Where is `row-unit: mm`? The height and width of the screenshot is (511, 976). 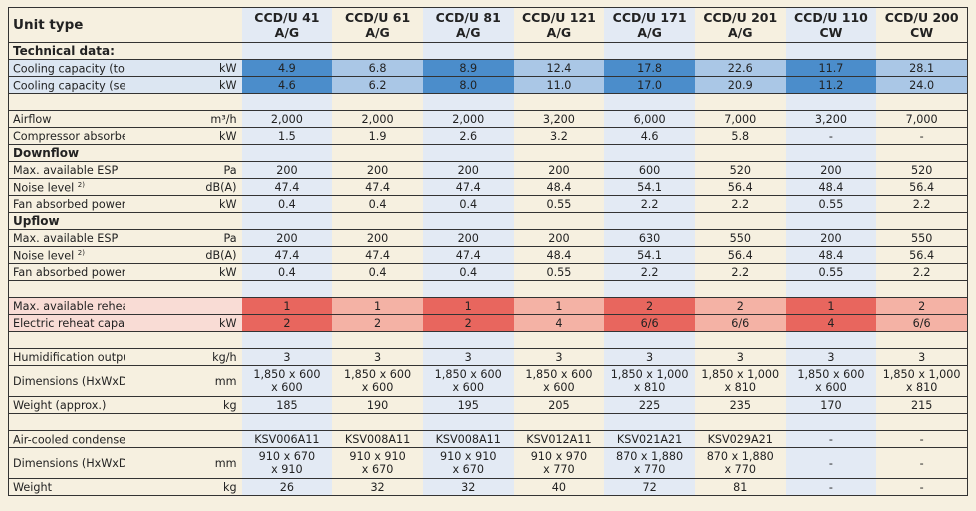
row-unit: mm is located at coordinates (183, 381).